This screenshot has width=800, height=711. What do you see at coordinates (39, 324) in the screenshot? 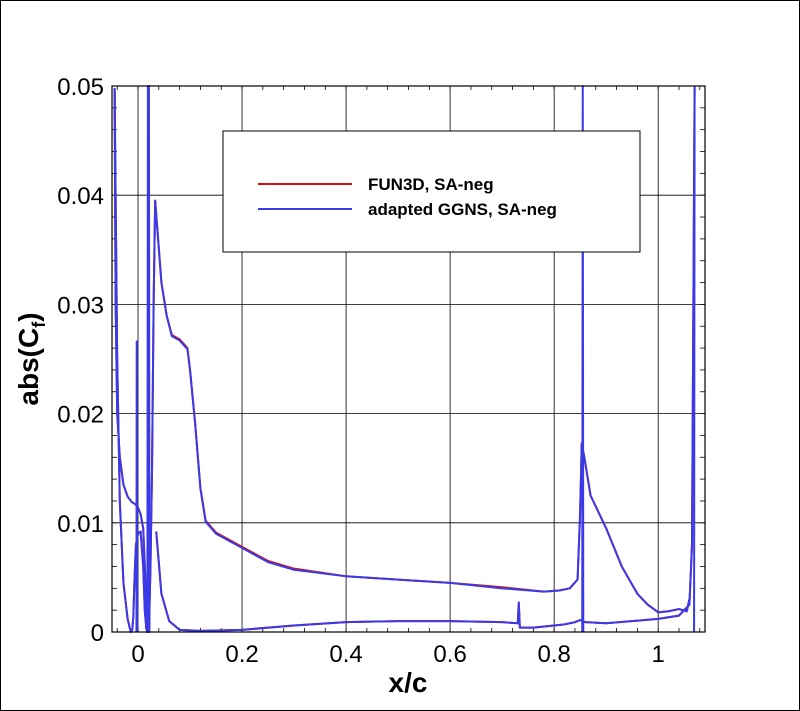
I see `y-axis-title-sub: f` at bounding box center [39, 324].